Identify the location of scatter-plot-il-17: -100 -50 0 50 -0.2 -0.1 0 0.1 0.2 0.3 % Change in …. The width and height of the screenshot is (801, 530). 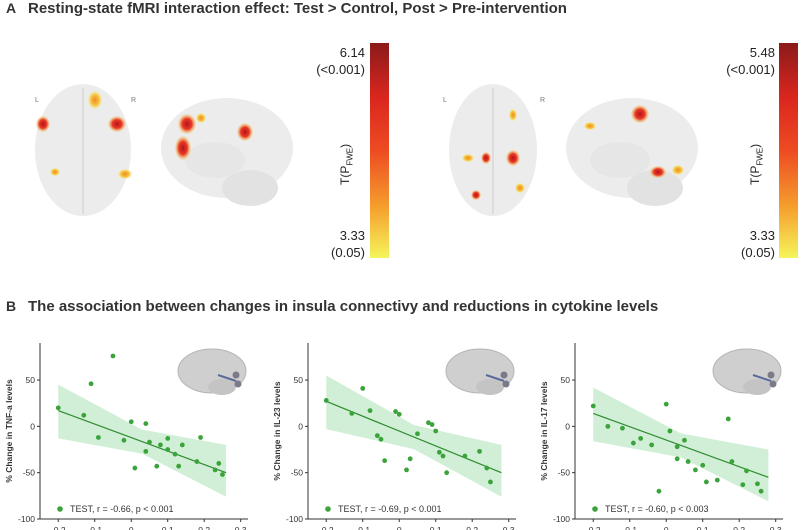
(661, 436).